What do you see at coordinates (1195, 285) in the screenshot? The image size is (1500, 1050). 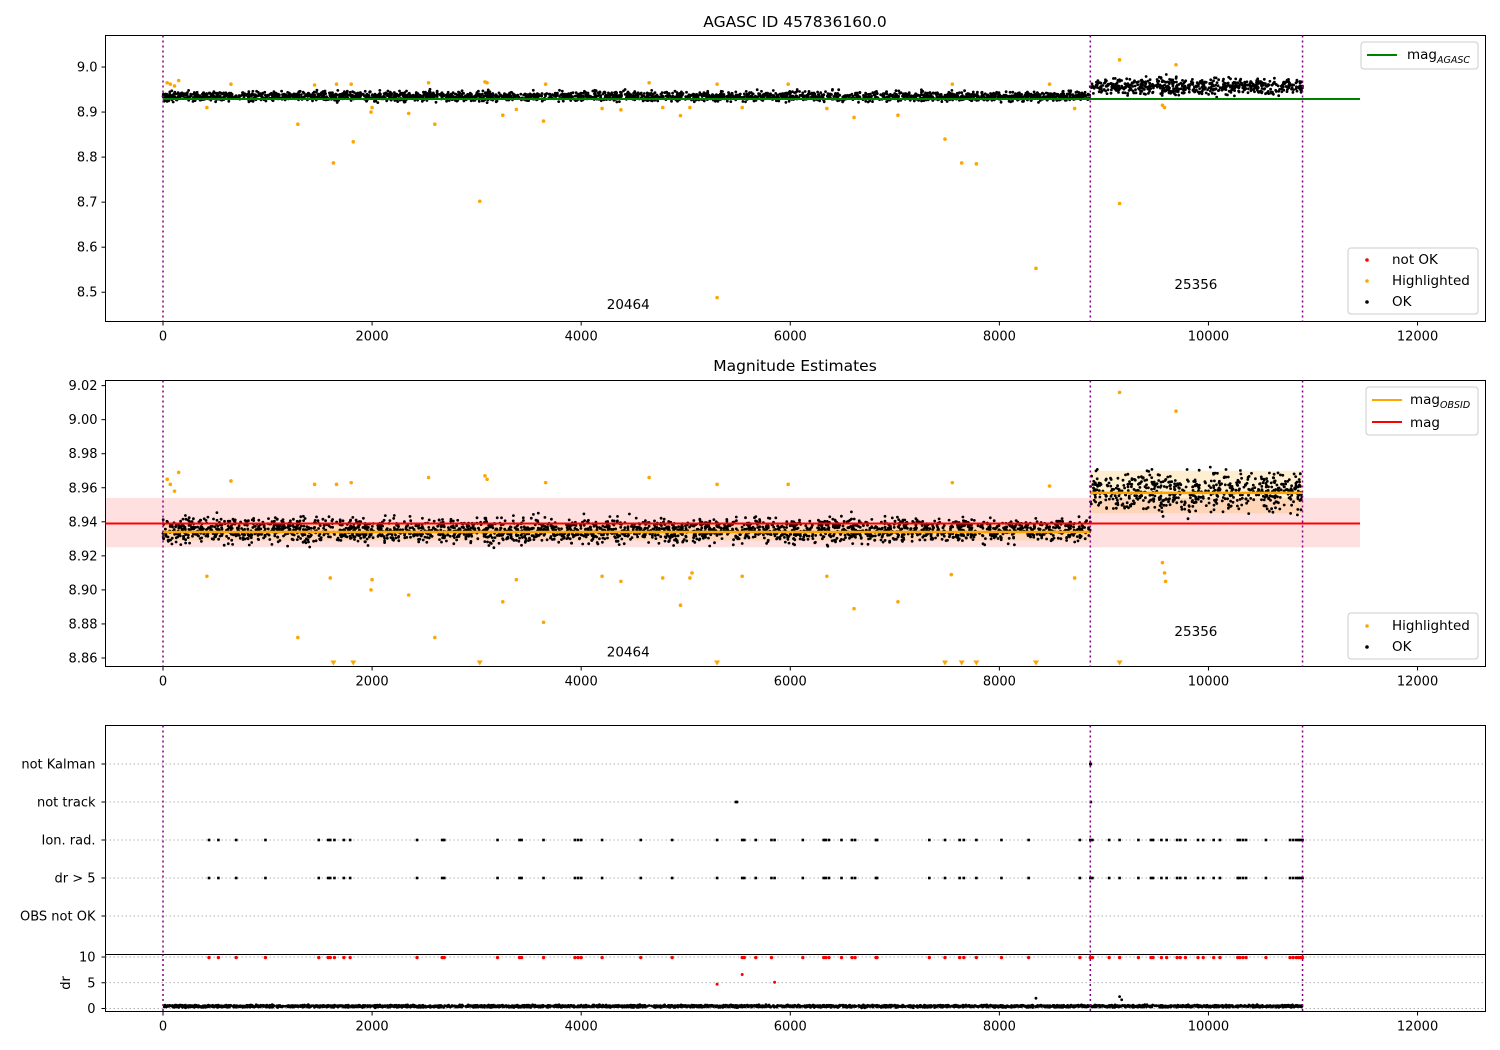 I see `obsid-label: 25356` at bounding box center [1195, 285].